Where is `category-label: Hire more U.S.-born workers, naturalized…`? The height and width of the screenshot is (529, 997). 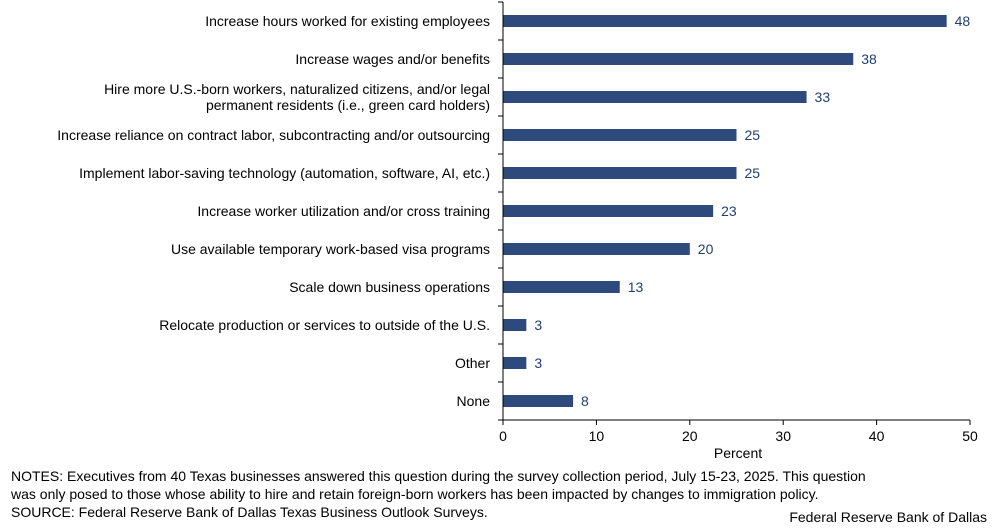 category-label: Hire more U.S.-born workers, naturalized… is located at coordinates (297, 89).